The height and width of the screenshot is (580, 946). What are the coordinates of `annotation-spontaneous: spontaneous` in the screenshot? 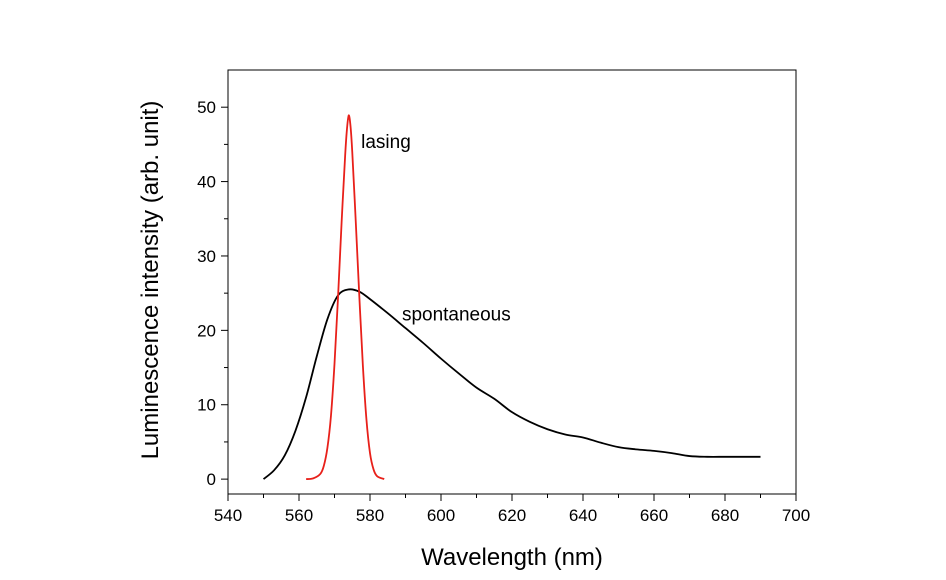 It's located at (456, 315).